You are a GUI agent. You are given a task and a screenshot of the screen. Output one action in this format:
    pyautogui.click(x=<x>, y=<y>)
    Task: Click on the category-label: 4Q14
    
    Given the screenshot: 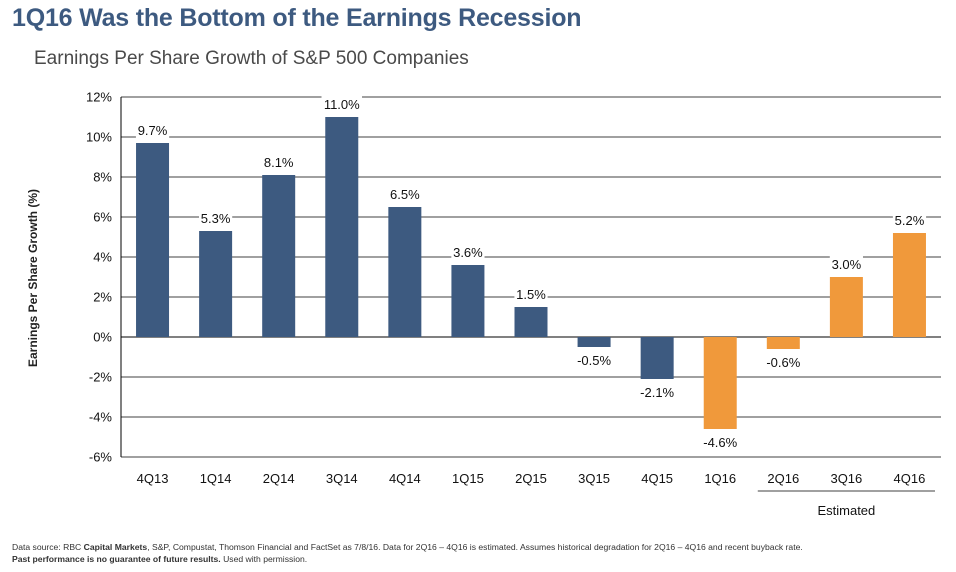 What is the action you would take?
    pyautogui.click(x=405, y=478)
    